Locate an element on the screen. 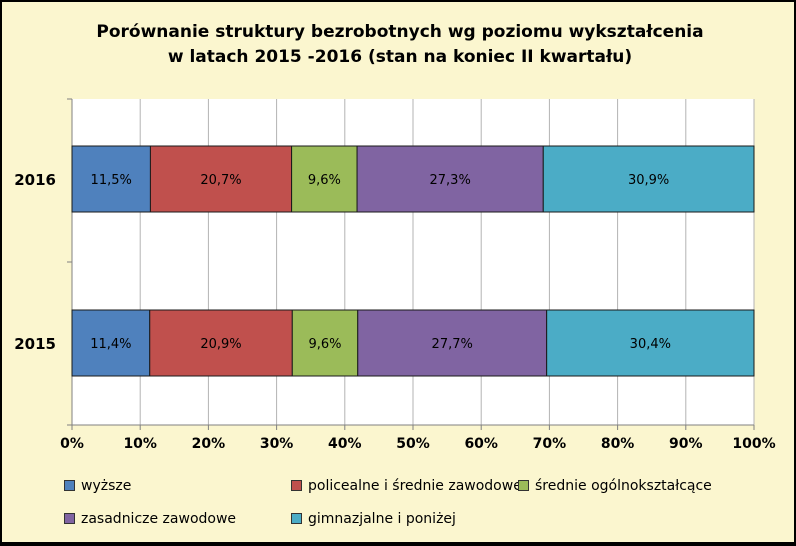 The image size is (796, 546). data-label: 30,9% is located at coordinates (648, 180).